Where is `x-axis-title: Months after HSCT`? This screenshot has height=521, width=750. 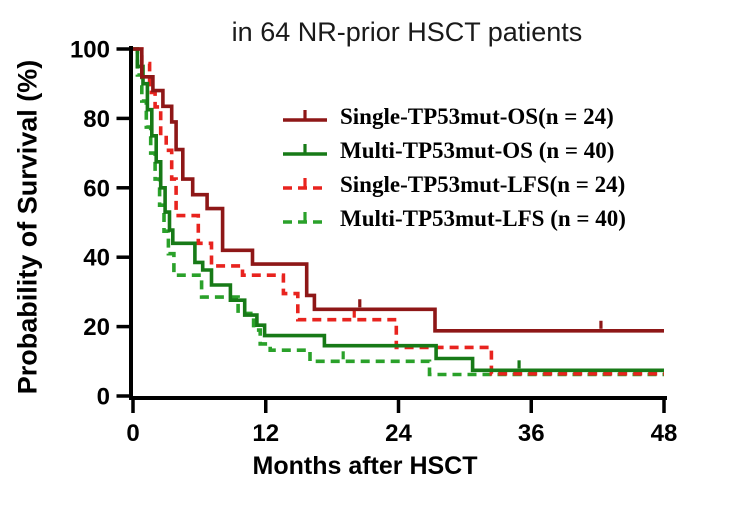 x-axis-title: Months after HSCT is located at coordinates (365, 466).